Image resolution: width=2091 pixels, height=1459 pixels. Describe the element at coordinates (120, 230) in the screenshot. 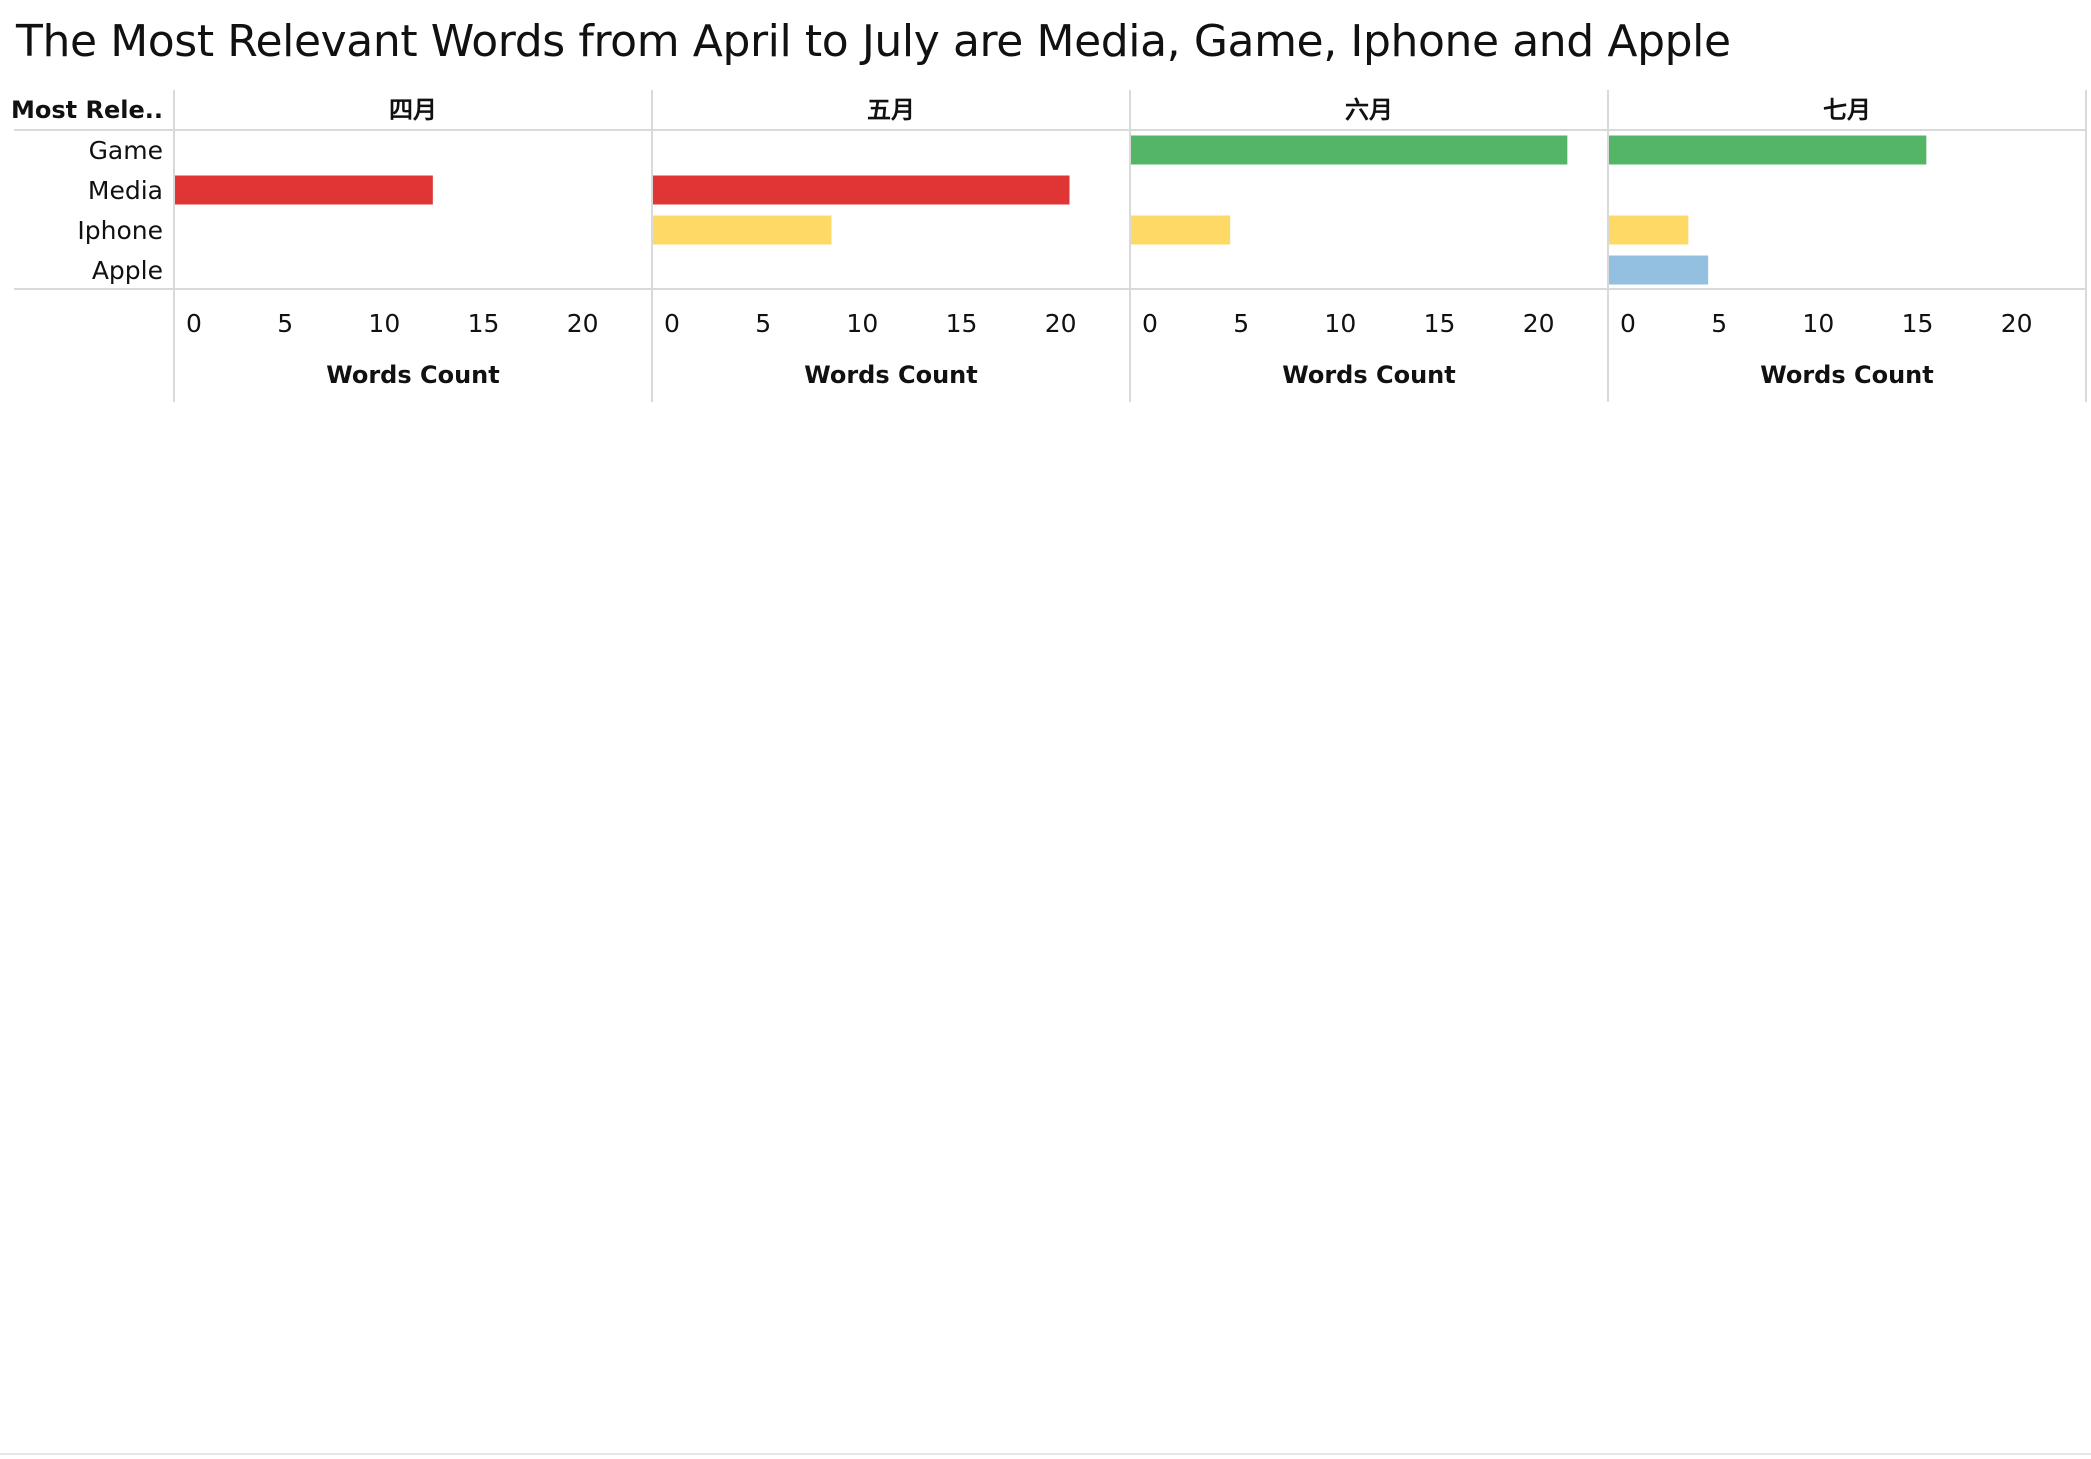

I see `category-label-iphone: Iphone` at that location.